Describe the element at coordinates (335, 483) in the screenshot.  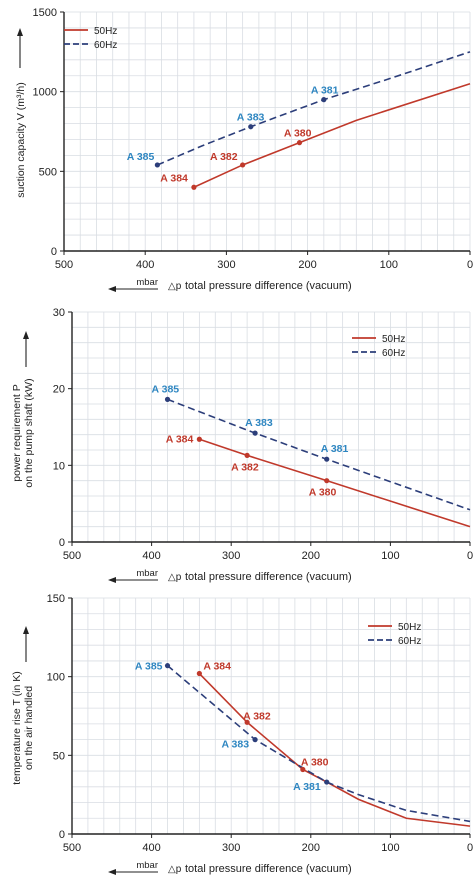
I see `series-line-50Hz` at that location.